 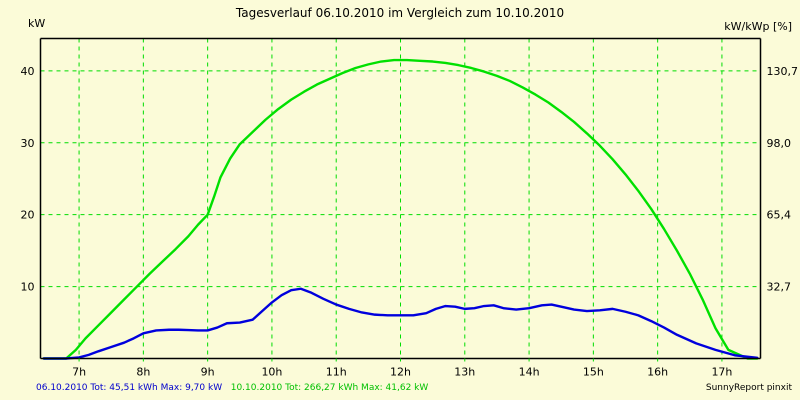 What do you see at coordinates (783, 71) in the screenshot?
I see `y-tick-label-right: 130,7` at bounding box center [783, 71].